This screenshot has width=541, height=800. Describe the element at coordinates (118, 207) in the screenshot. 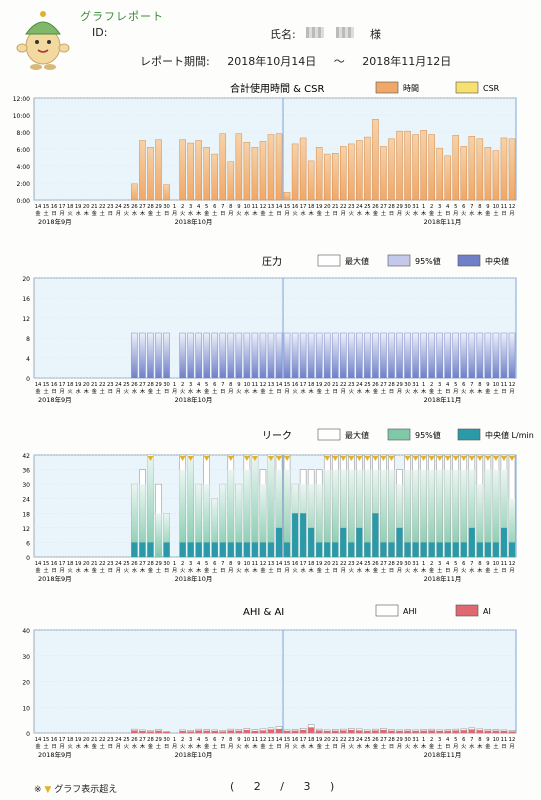

I see `x-tick-day: 24` at that location.